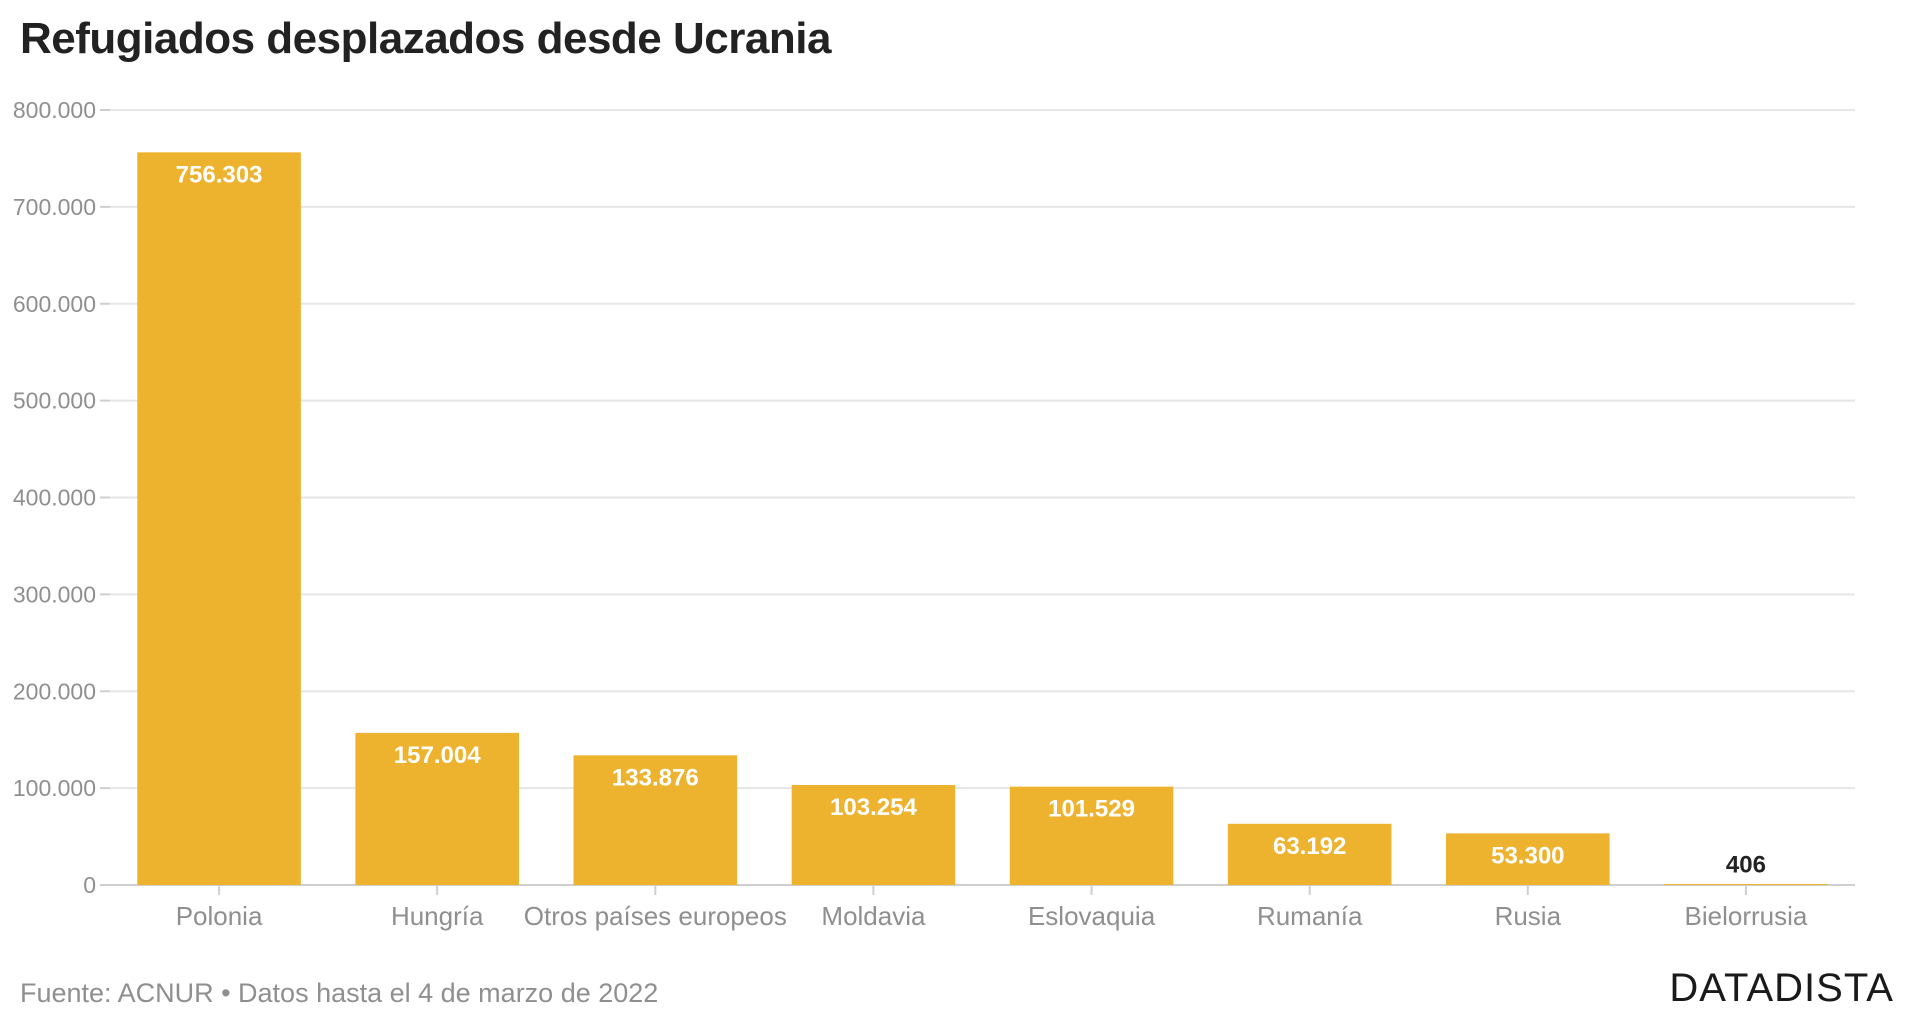 This screenshot has height=1030, width=1908. I want to click on bar-value-label: 157.004, so click(437, 755).